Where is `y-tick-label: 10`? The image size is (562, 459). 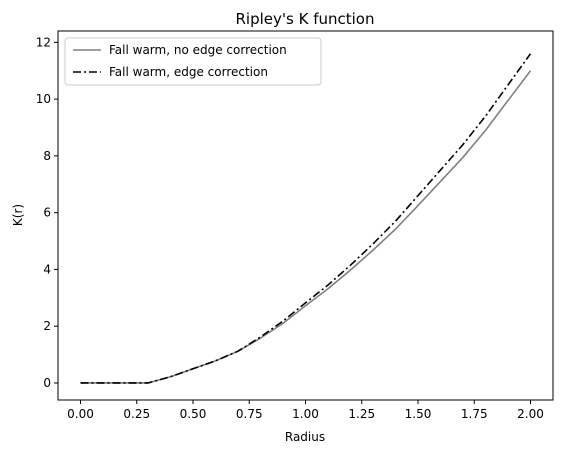 y-tick-label: 10 is located at coordinates (43, 99).